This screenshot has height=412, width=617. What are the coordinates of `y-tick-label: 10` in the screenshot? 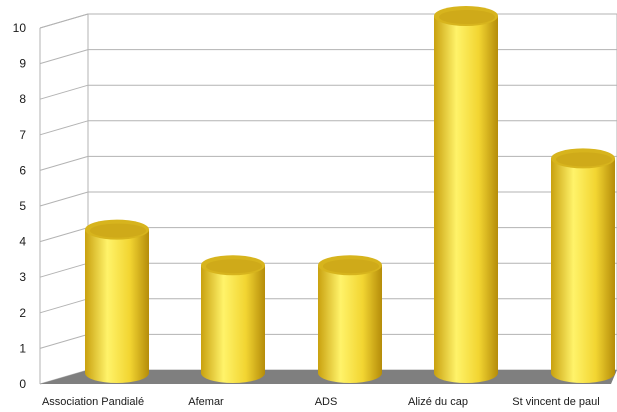 It's located at (20, 28).